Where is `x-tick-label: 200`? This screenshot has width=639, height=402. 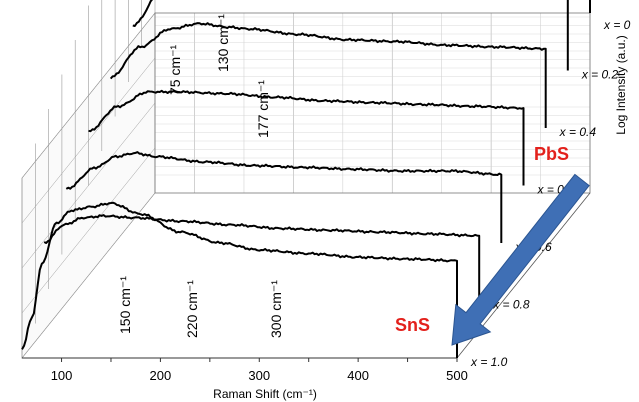 x-tick-label: 200 is located at coordinates (161, 375).